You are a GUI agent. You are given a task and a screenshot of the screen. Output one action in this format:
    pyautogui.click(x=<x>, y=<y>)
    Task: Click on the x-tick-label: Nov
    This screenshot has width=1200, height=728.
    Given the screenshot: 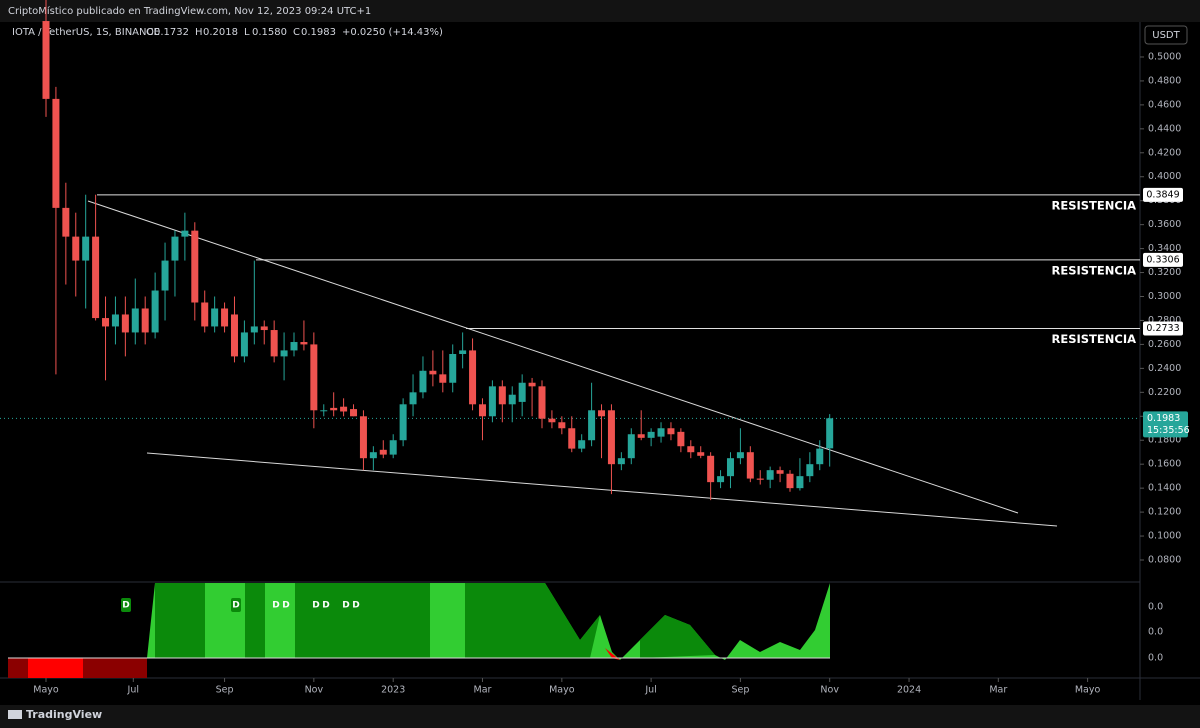 What is the action you would take?
    pyautogui.click(x=829, y=690)
    